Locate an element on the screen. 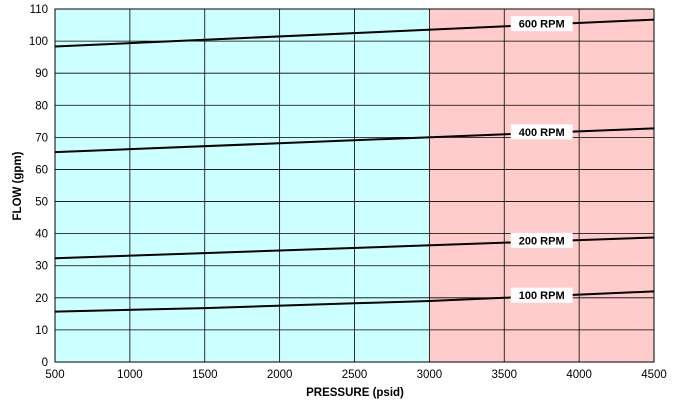  y-tick-label: 10 is located at coordinates (41, 331).